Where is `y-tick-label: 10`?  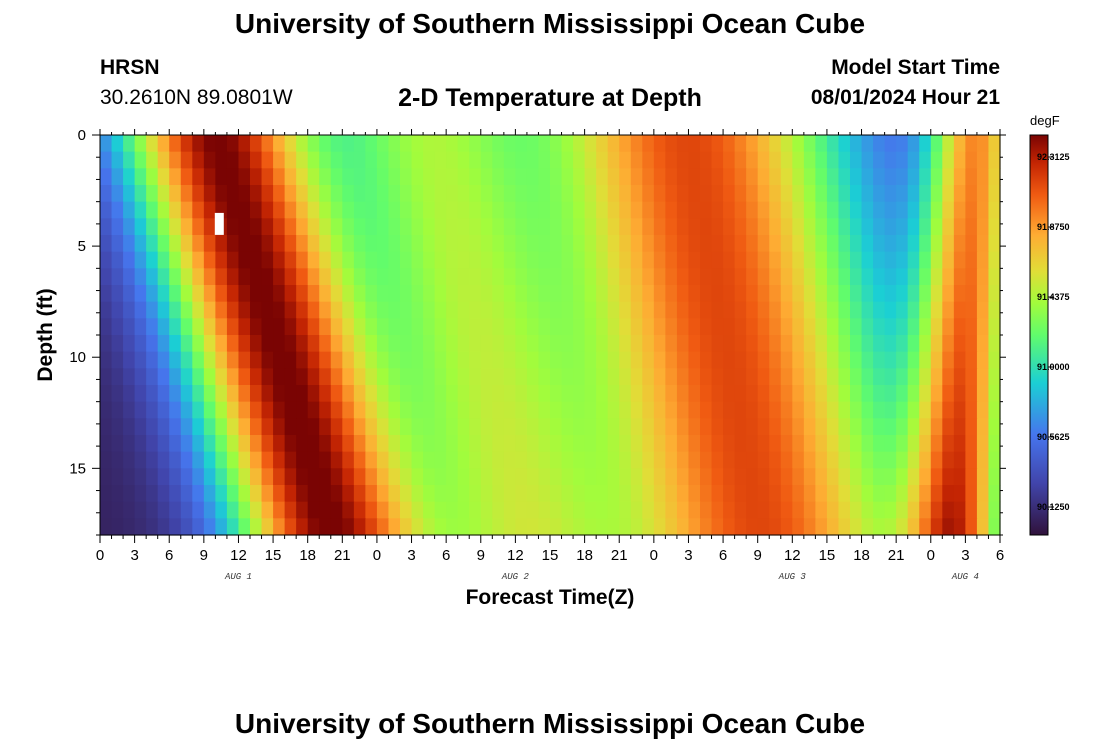
y-tick-label: 10 is located at coordinates (77, 357).